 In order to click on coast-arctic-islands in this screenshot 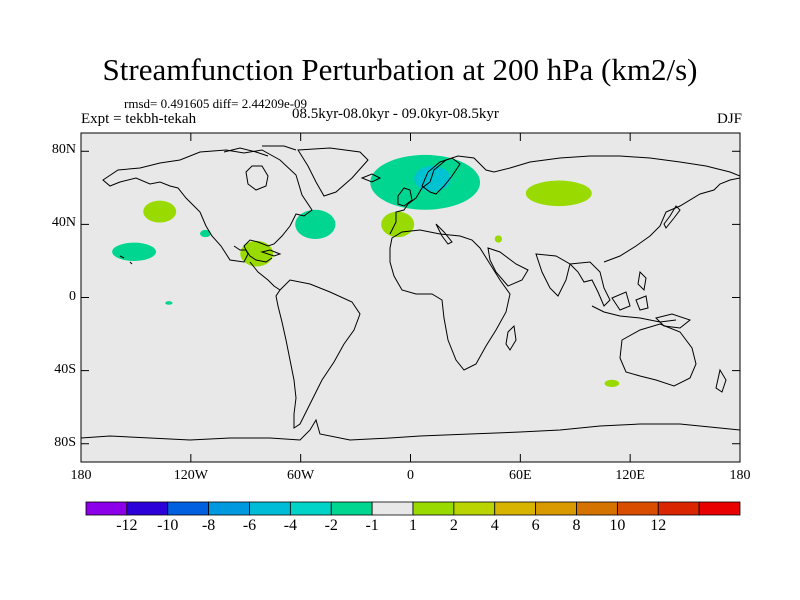, I will do `click(260, 151)`.